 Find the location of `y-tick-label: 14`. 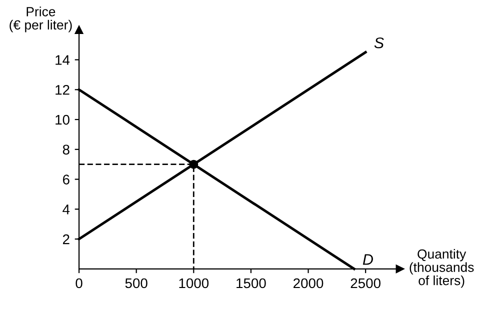

y-tick-label: 14 is located at coordinates (63, 60).